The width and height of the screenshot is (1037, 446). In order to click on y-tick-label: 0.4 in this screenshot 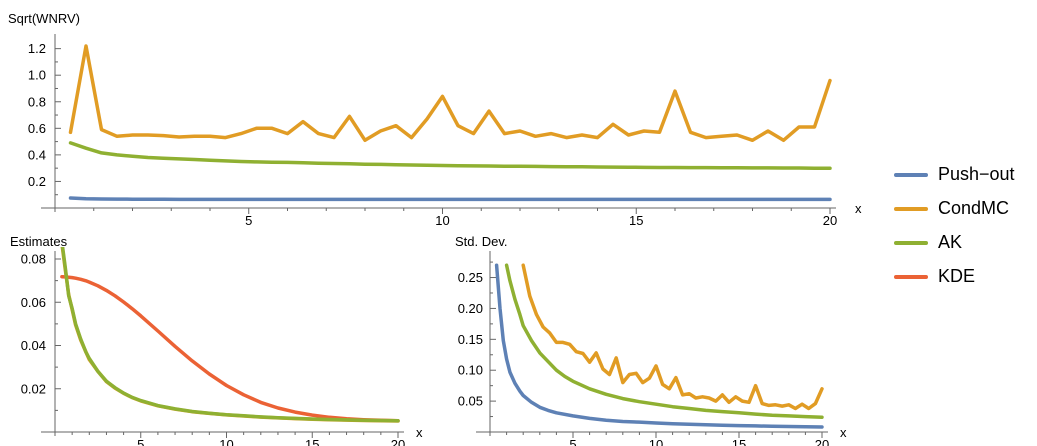, I will do `click(37, 154)`.